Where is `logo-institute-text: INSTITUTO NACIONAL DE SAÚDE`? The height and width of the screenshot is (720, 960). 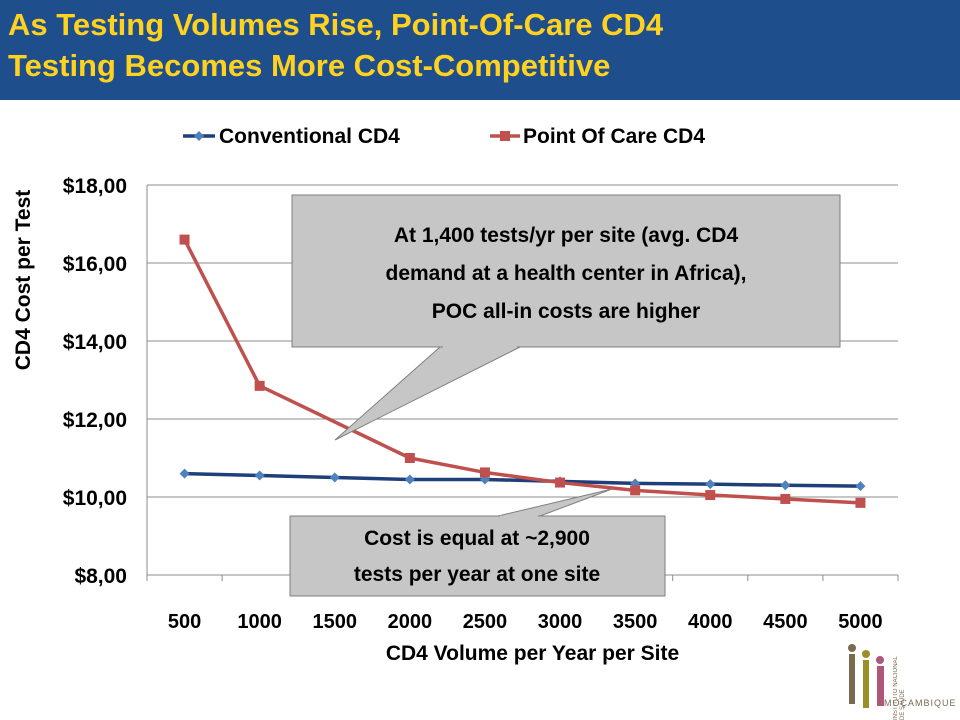 logo-institute-text: INSTITUTO NACIONAL DE SAÚDE is located at coordinates (899, 688).